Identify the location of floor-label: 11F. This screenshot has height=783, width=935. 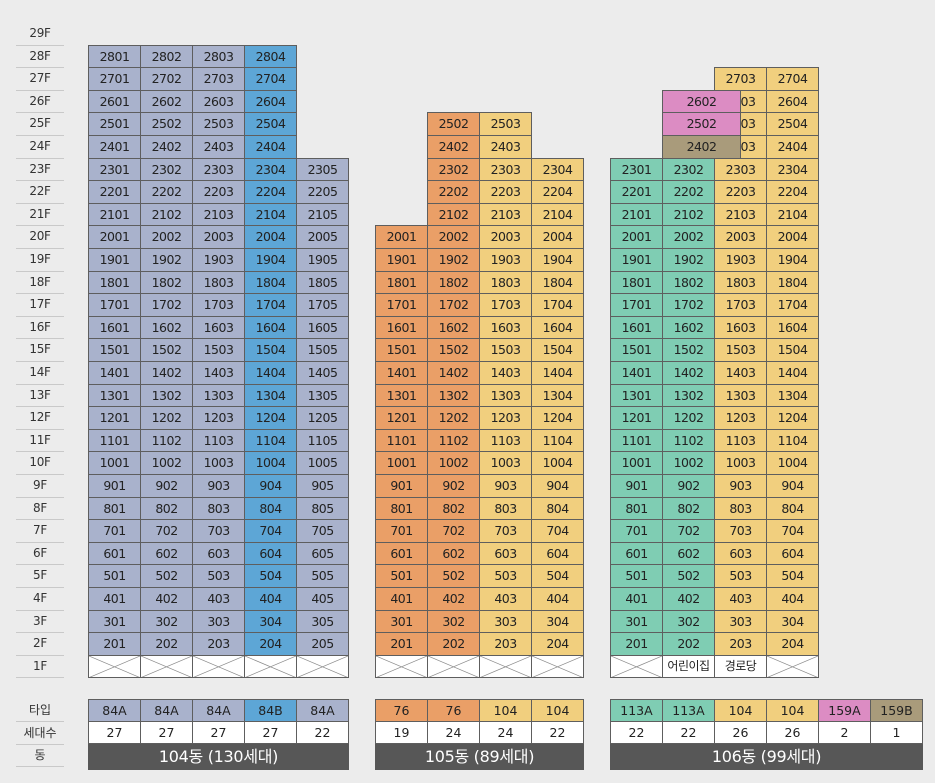
(40, 441).